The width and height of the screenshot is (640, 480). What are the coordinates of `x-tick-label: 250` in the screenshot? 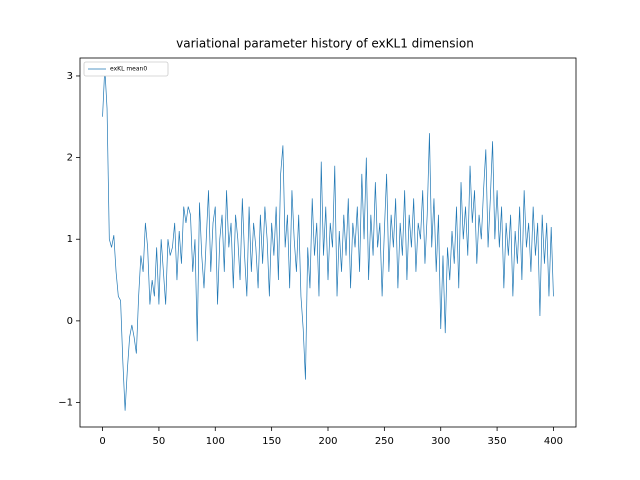 It's located at (384, 441).